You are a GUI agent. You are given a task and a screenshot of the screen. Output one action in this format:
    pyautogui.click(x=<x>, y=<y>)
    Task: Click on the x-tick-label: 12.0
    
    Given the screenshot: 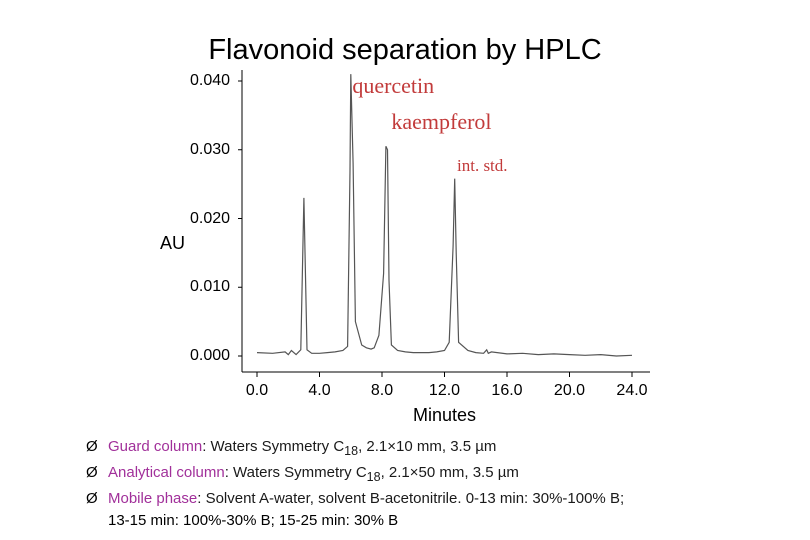 What is the action you would take?
    pyautogui.click(x=444, y=390)
    